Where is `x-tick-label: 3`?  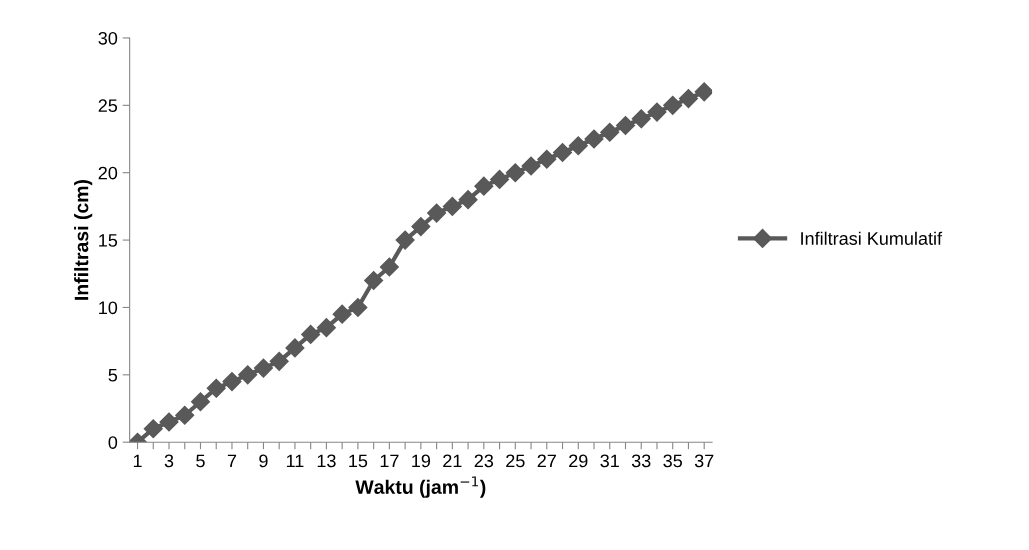
x-tick-label: 3 is located at coordinates (169, 461).